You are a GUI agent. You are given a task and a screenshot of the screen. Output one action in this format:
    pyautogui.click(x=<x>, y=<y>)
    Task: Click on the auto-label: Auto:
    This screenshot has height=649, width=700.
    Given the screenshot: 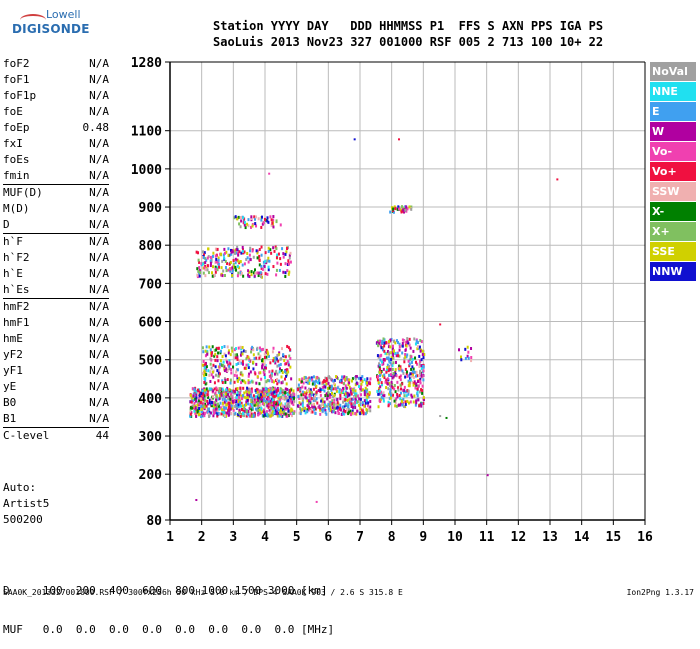 What is the action you would take?
    pyautogui.click(x=20, y=487)
    